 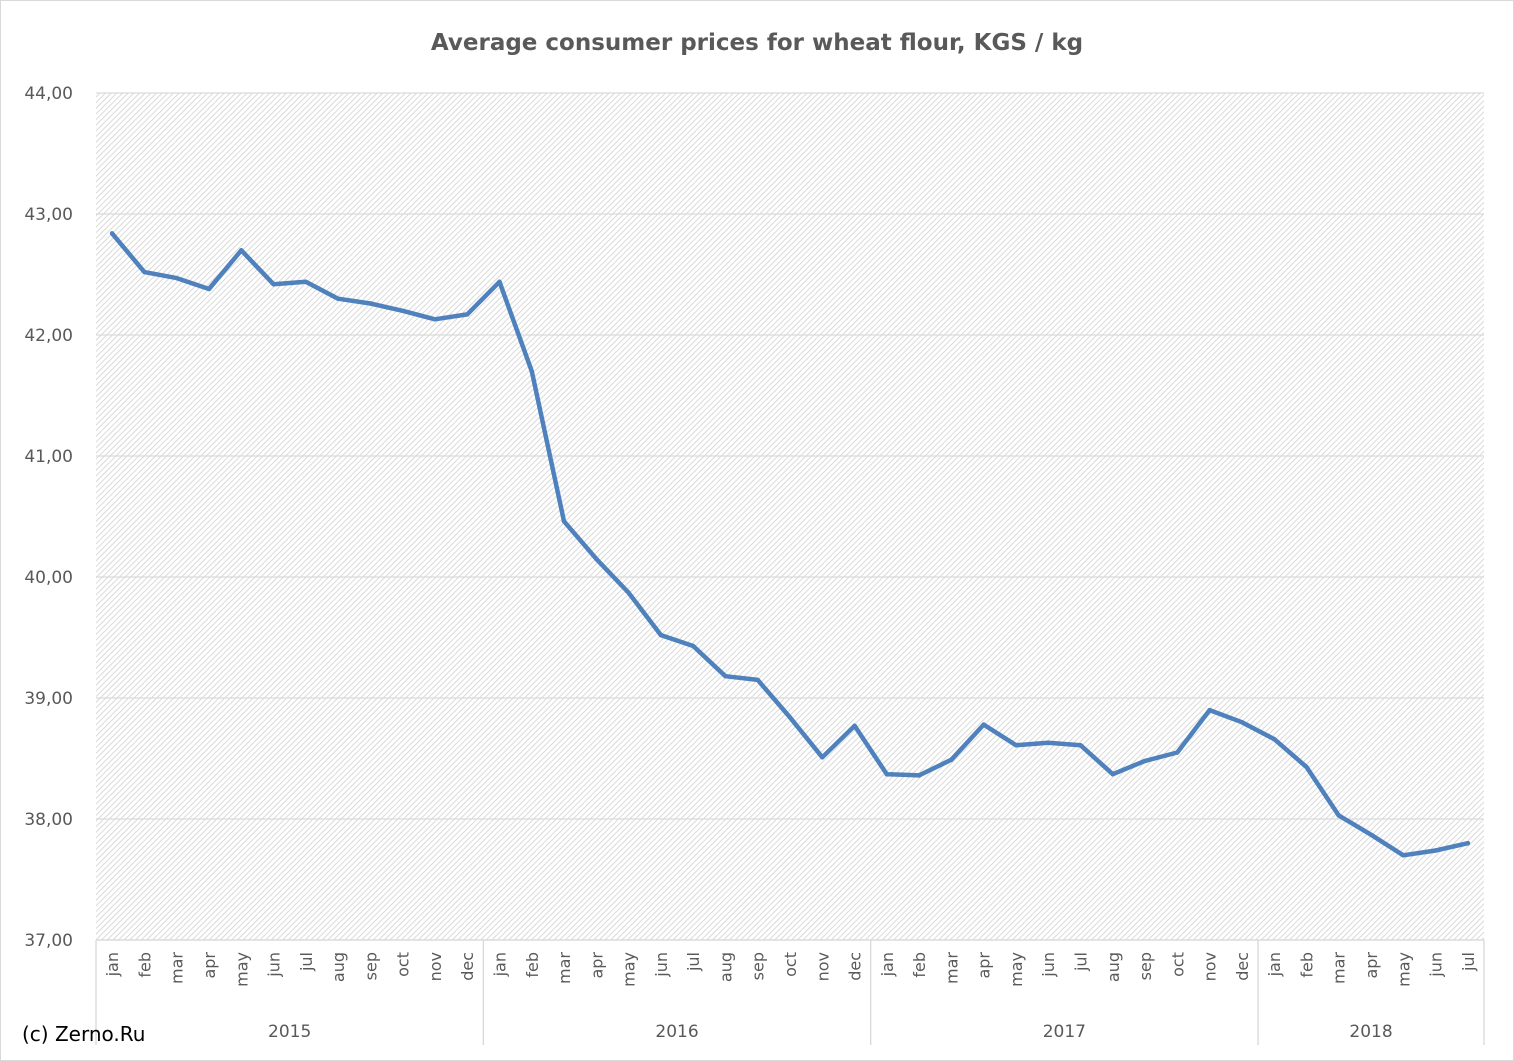 What do you see at coordinates (48, 578) in the screenshot?
I see `y-tick-label: 40,00` at bounding box center [48, 578].